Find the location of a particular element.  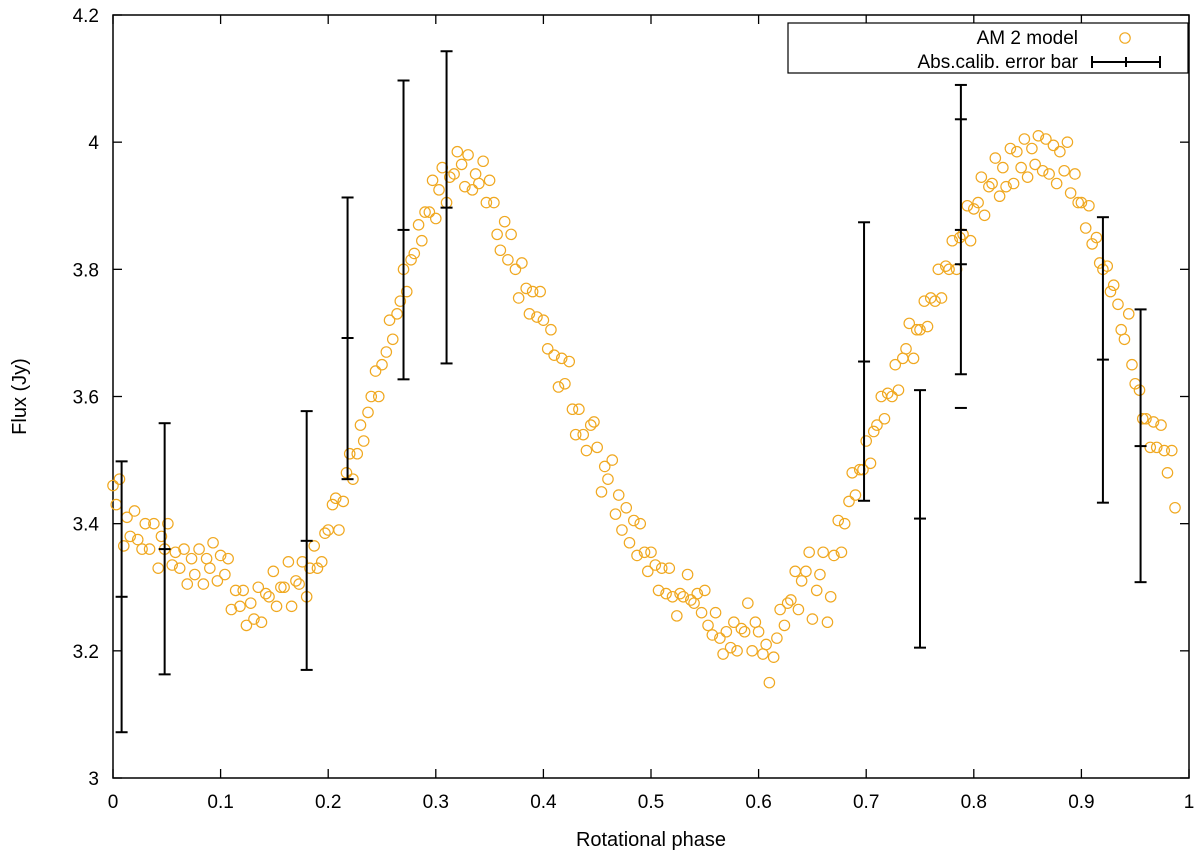

x-axis-title: Rotational phase is located at coordinates (651, 840).